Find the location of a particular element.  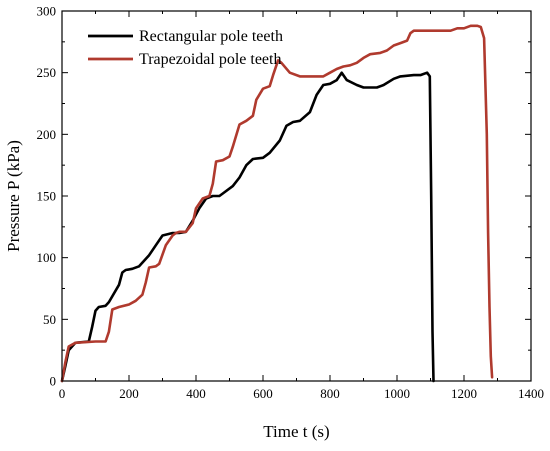

x-tick-label: 1400 is located at coordinates (531, 393).